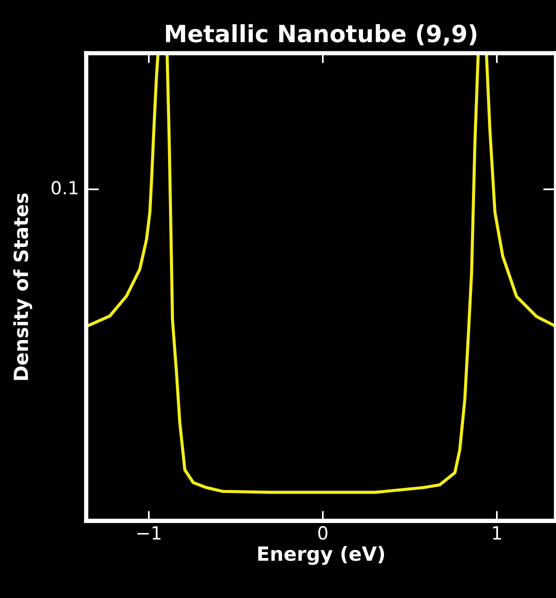 The image size is (556, 598). Describe the element at coordinates (321, 555) in the screenshot. I see `x-axis-title: Energy (eV)` at that location.